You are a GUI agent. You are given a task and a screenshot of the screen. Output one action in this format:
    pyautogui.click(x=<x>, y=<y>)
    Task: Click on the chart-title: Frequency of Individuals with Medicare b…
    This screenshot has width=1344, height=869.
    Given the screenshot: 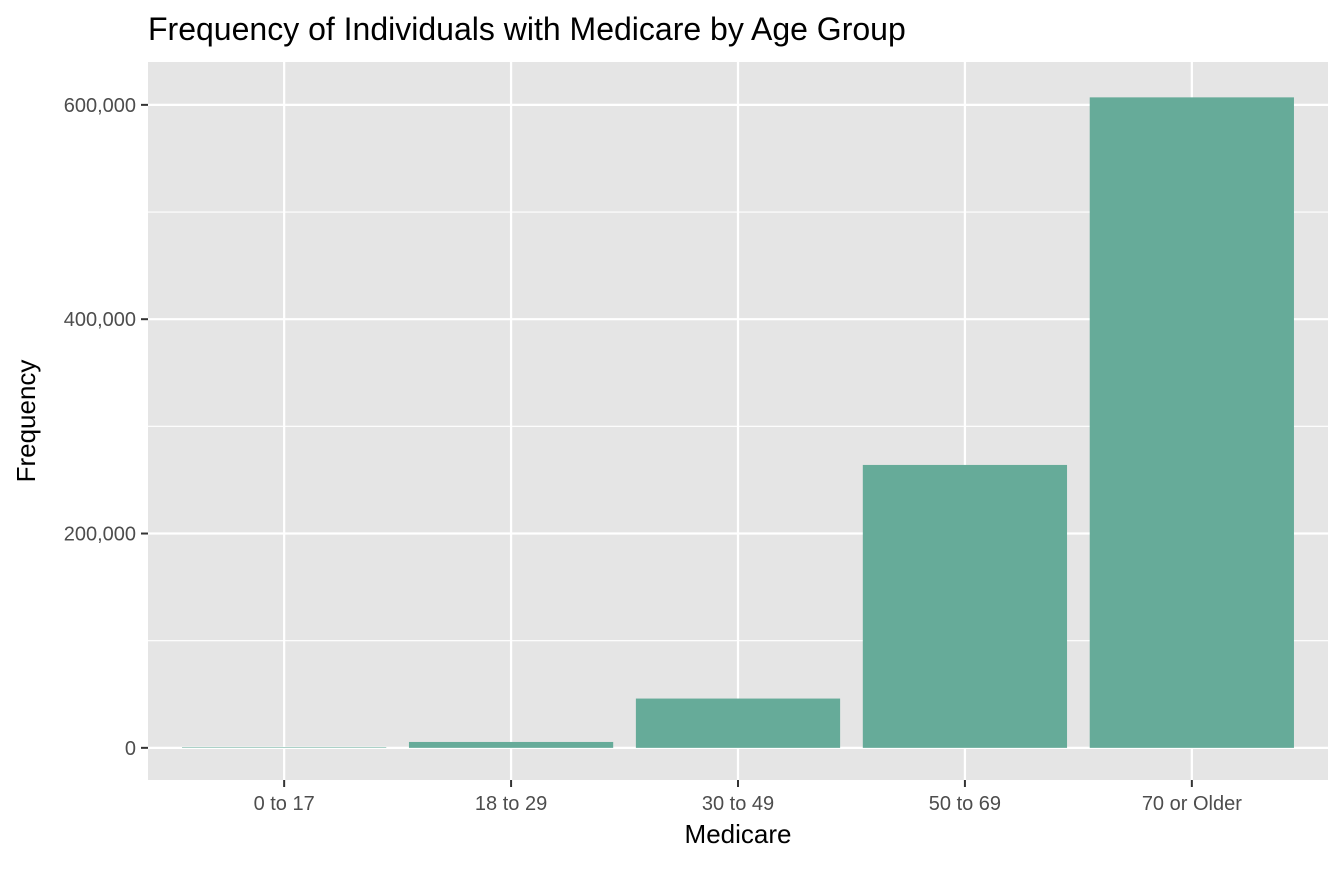 What is the action you would take?
    pyautogui.click(x=527, y=29)
    